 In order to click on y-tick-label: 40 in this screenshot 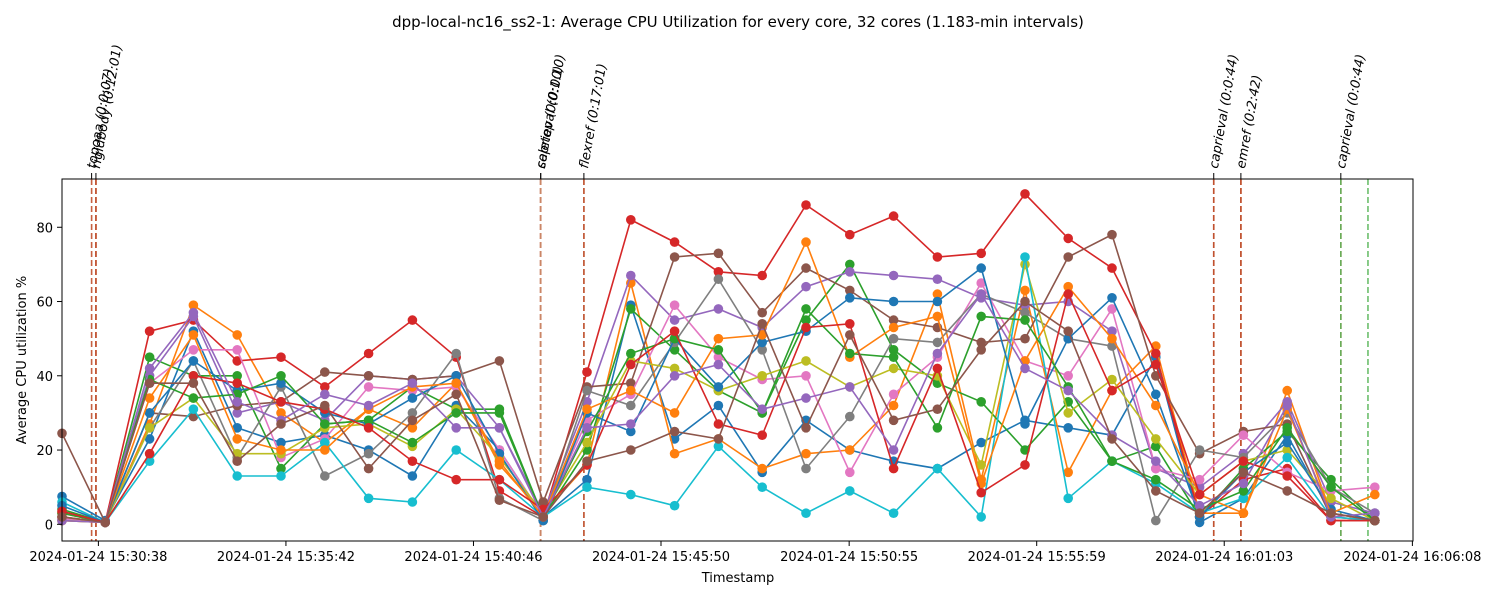, I will do `click(44, 377)`.